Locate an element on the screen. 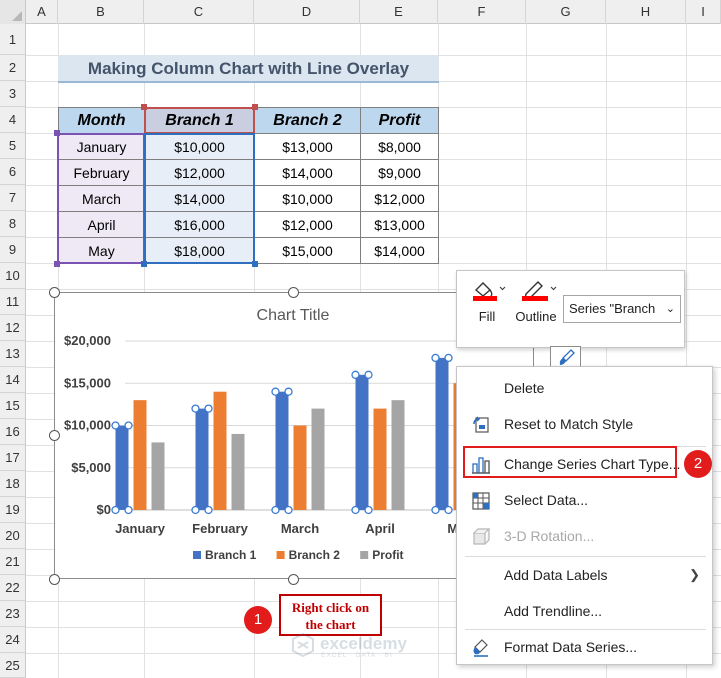 Image resolution: width=721 pixels, height=678 pixels. column-header-h: H is located at coordinates (646, 12).